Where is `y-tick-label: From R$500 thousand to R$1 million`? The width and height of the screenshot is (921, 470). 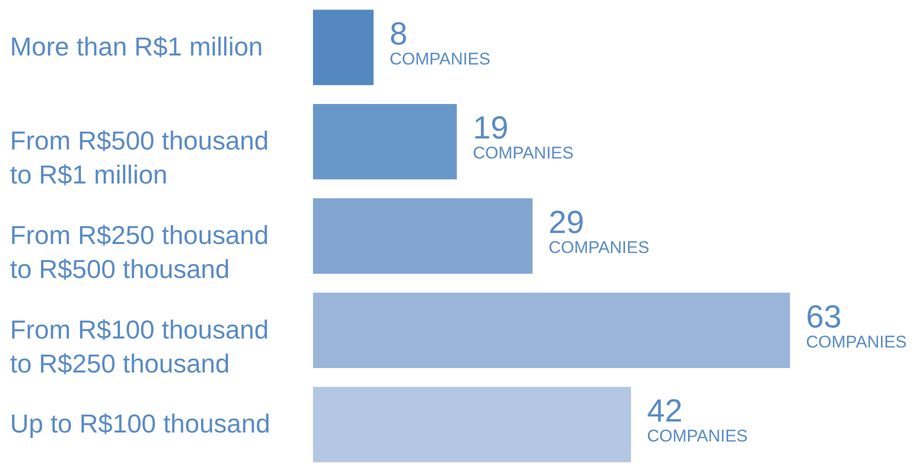 y-tick-label: From R$500 thousand to R$1 million is located at coordinates (139, 158).